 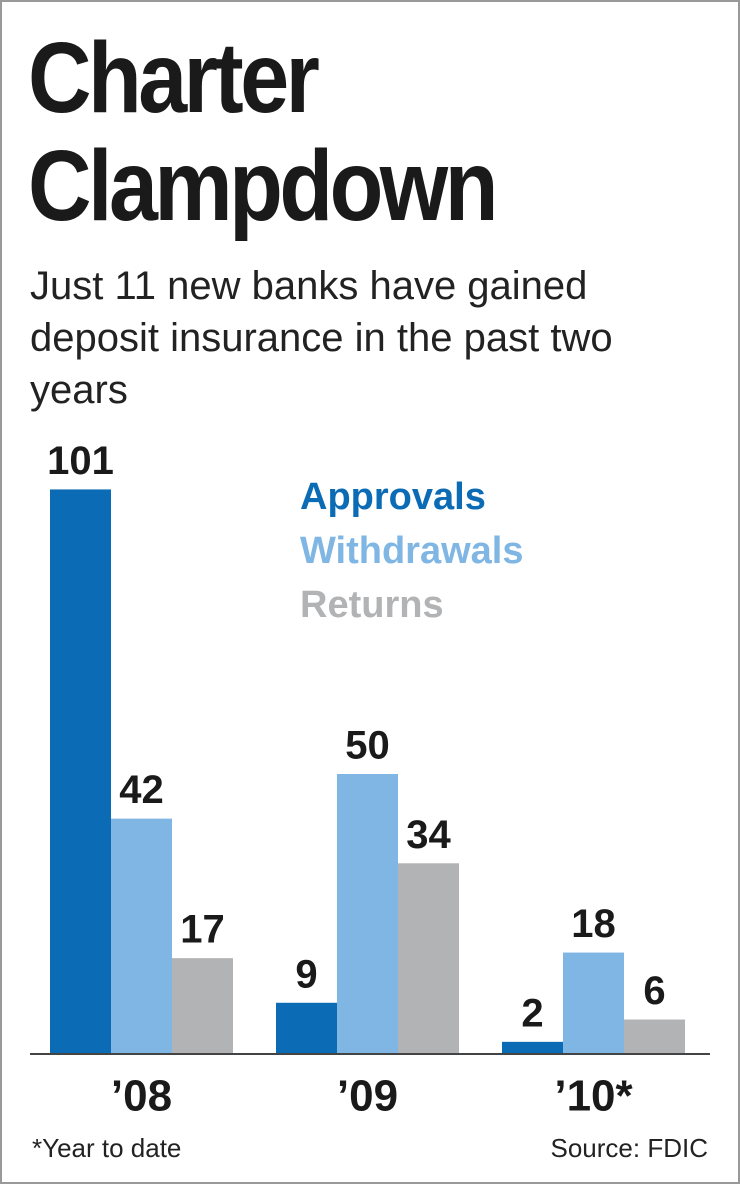 I want to click on legend-entry: Approvals, so click(x=393, y=497).